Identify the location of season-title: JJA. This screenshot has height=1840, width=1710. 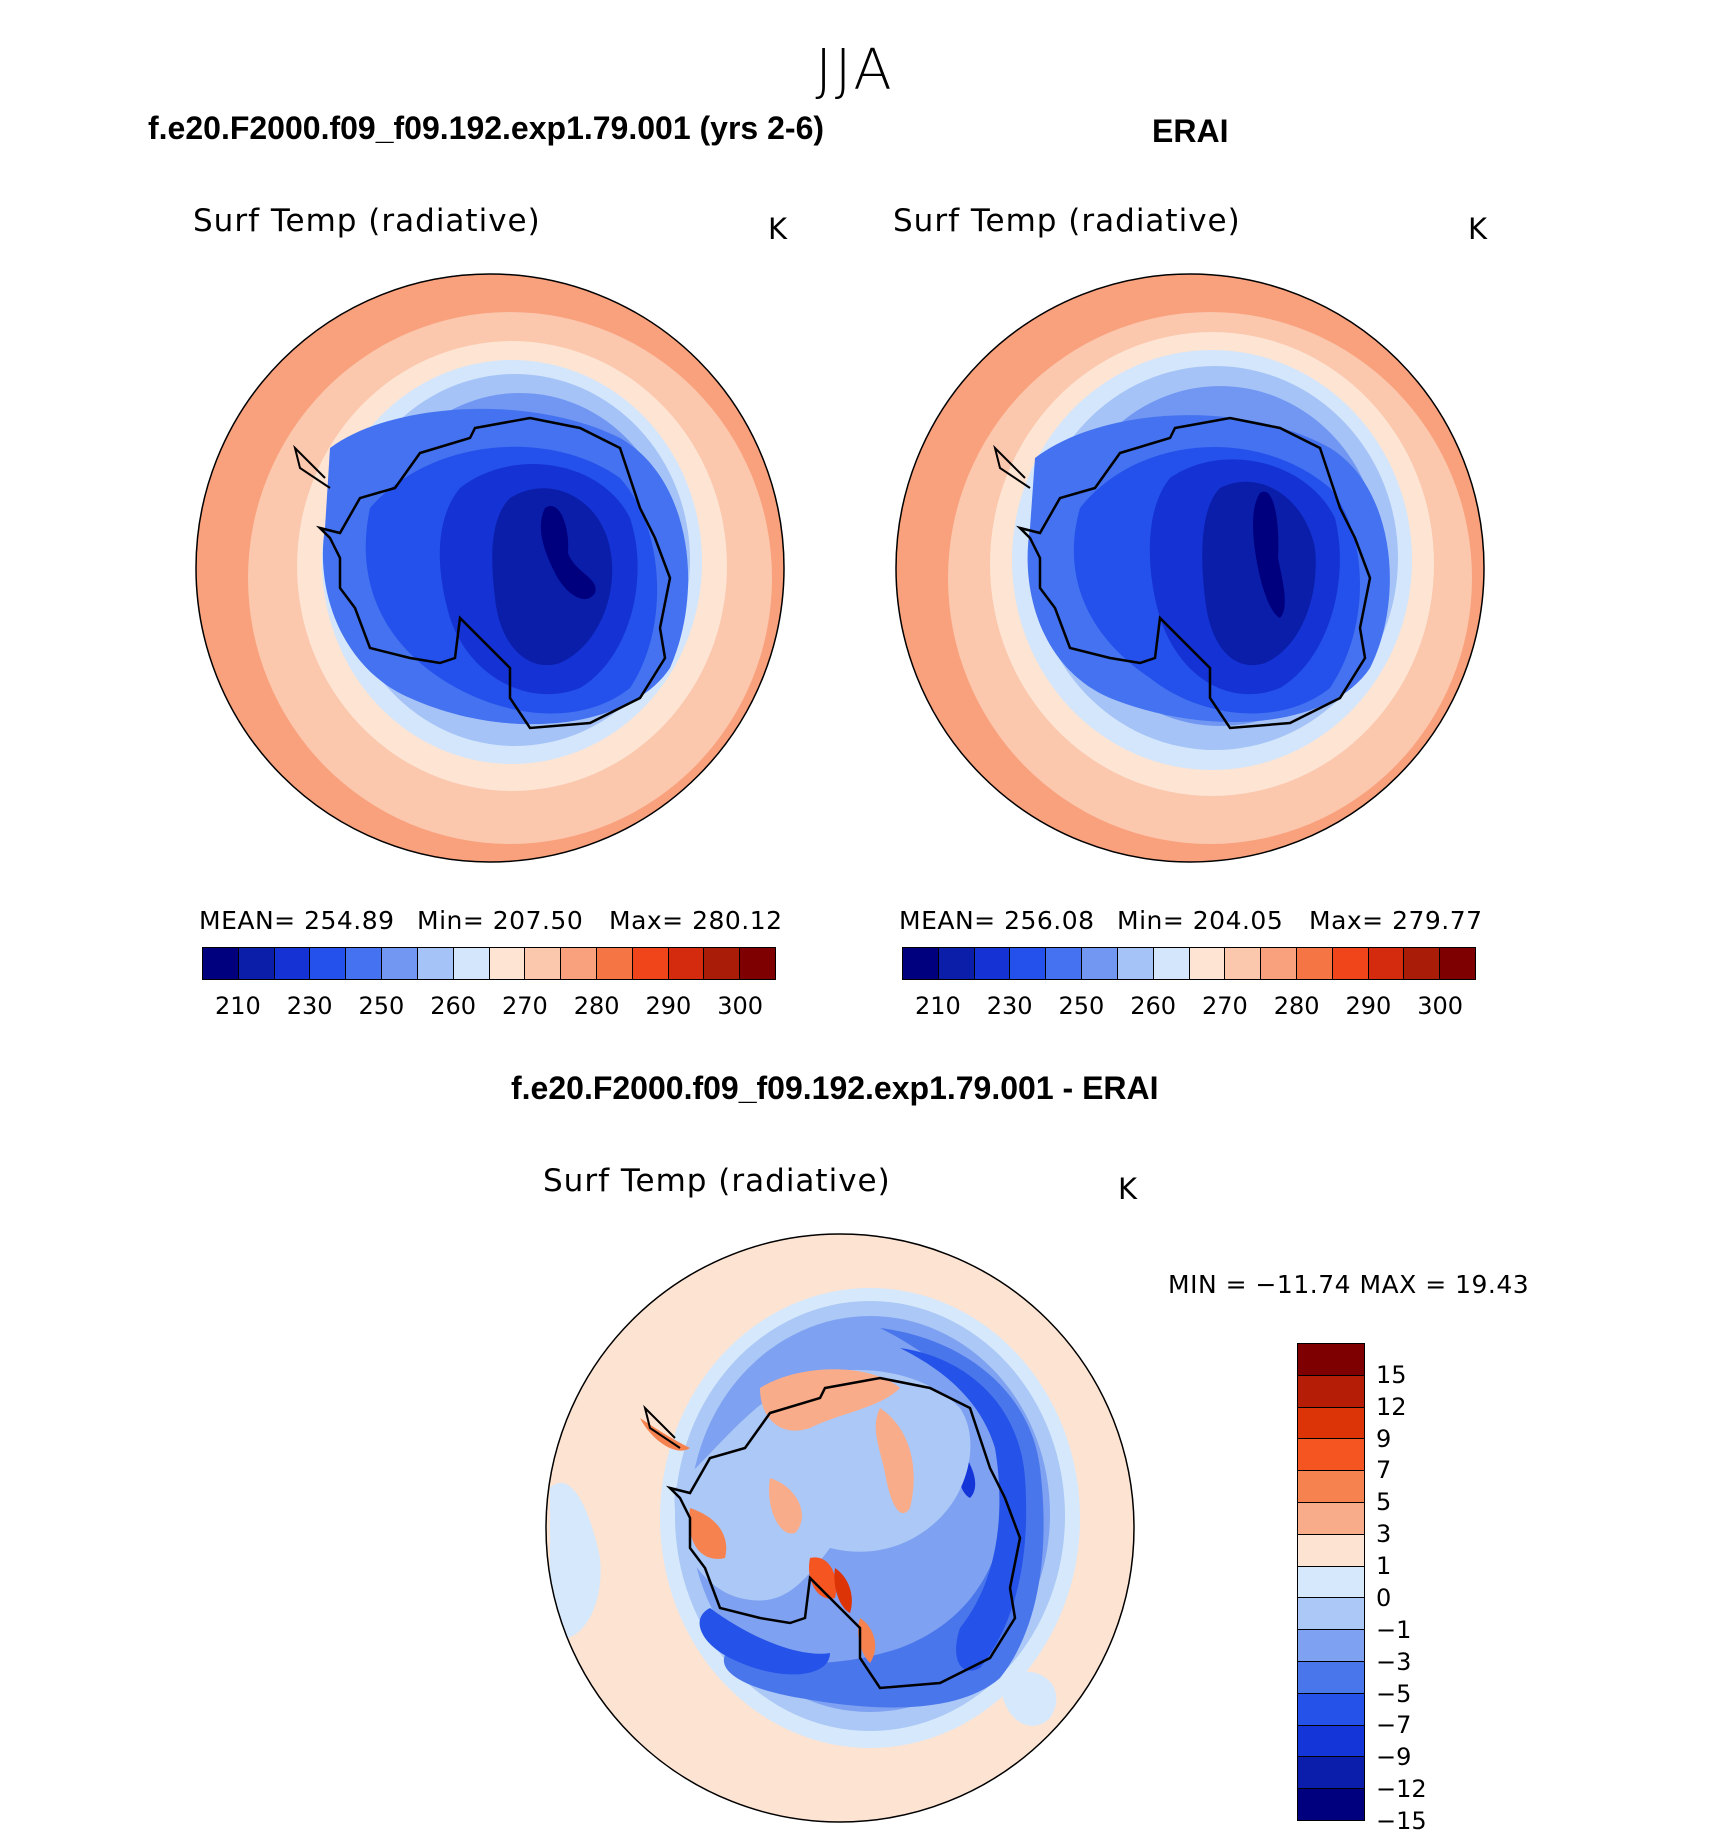
(855, 70).